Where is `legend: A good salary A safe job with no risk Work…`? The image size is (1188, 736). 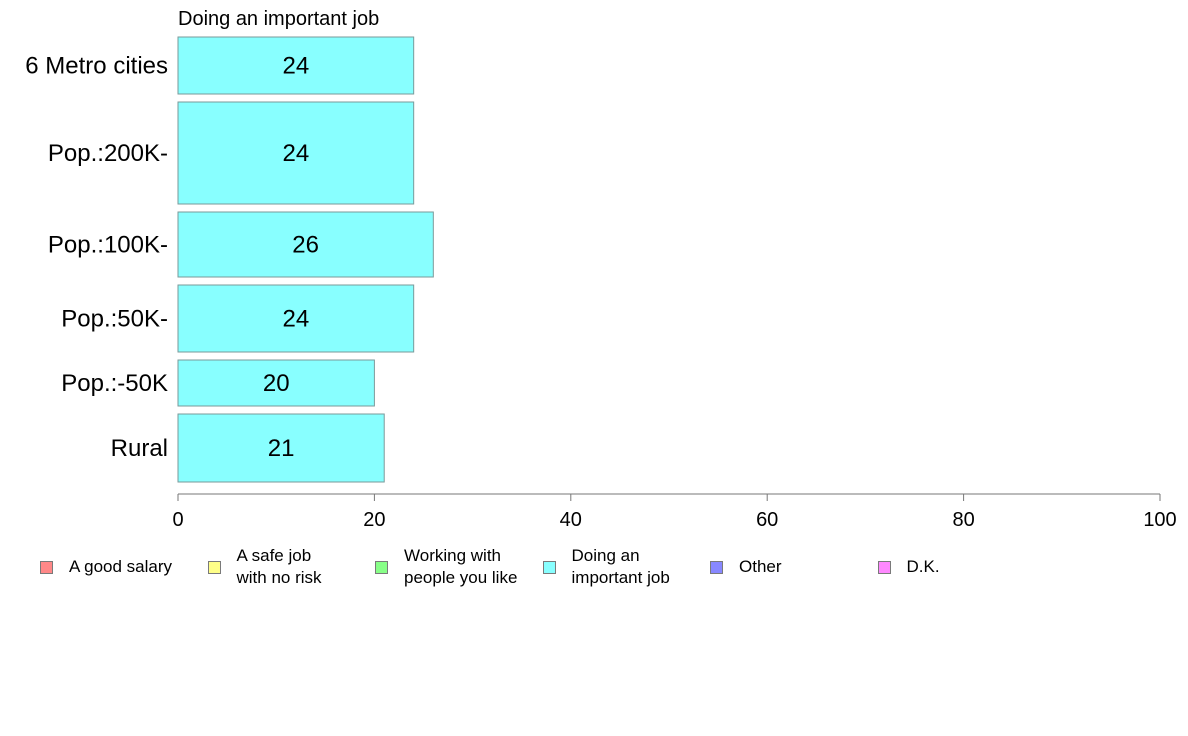
legend: A good salary A safe job with no risk Work… is located at coordinates (590, 567).